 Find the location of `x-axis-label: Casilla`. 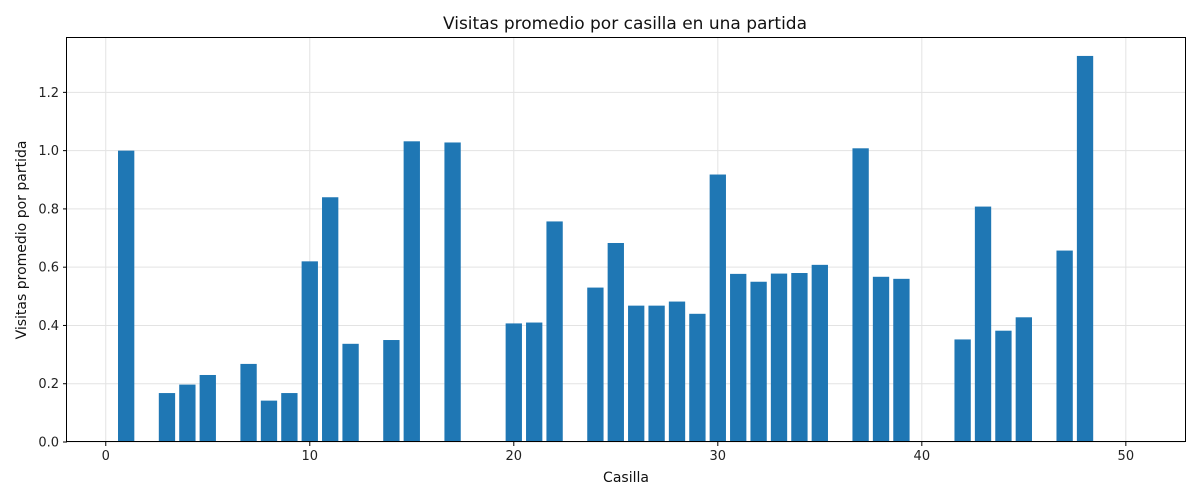

x-axis-label: Casilla is located at coordinates (626, 478).